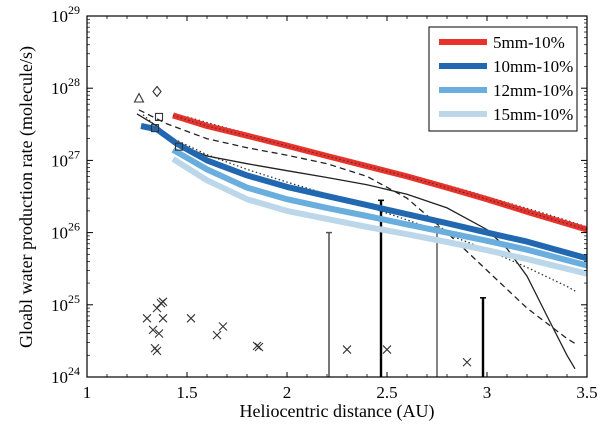 The height and width of the screenshot is (432, 611). What do you see at coordinates (503, 79) in the screenshot?
I see `legend: 5mm-10% 10mm-10% 12mm-10% 15mm-10%` at bounding box center [503, 79].